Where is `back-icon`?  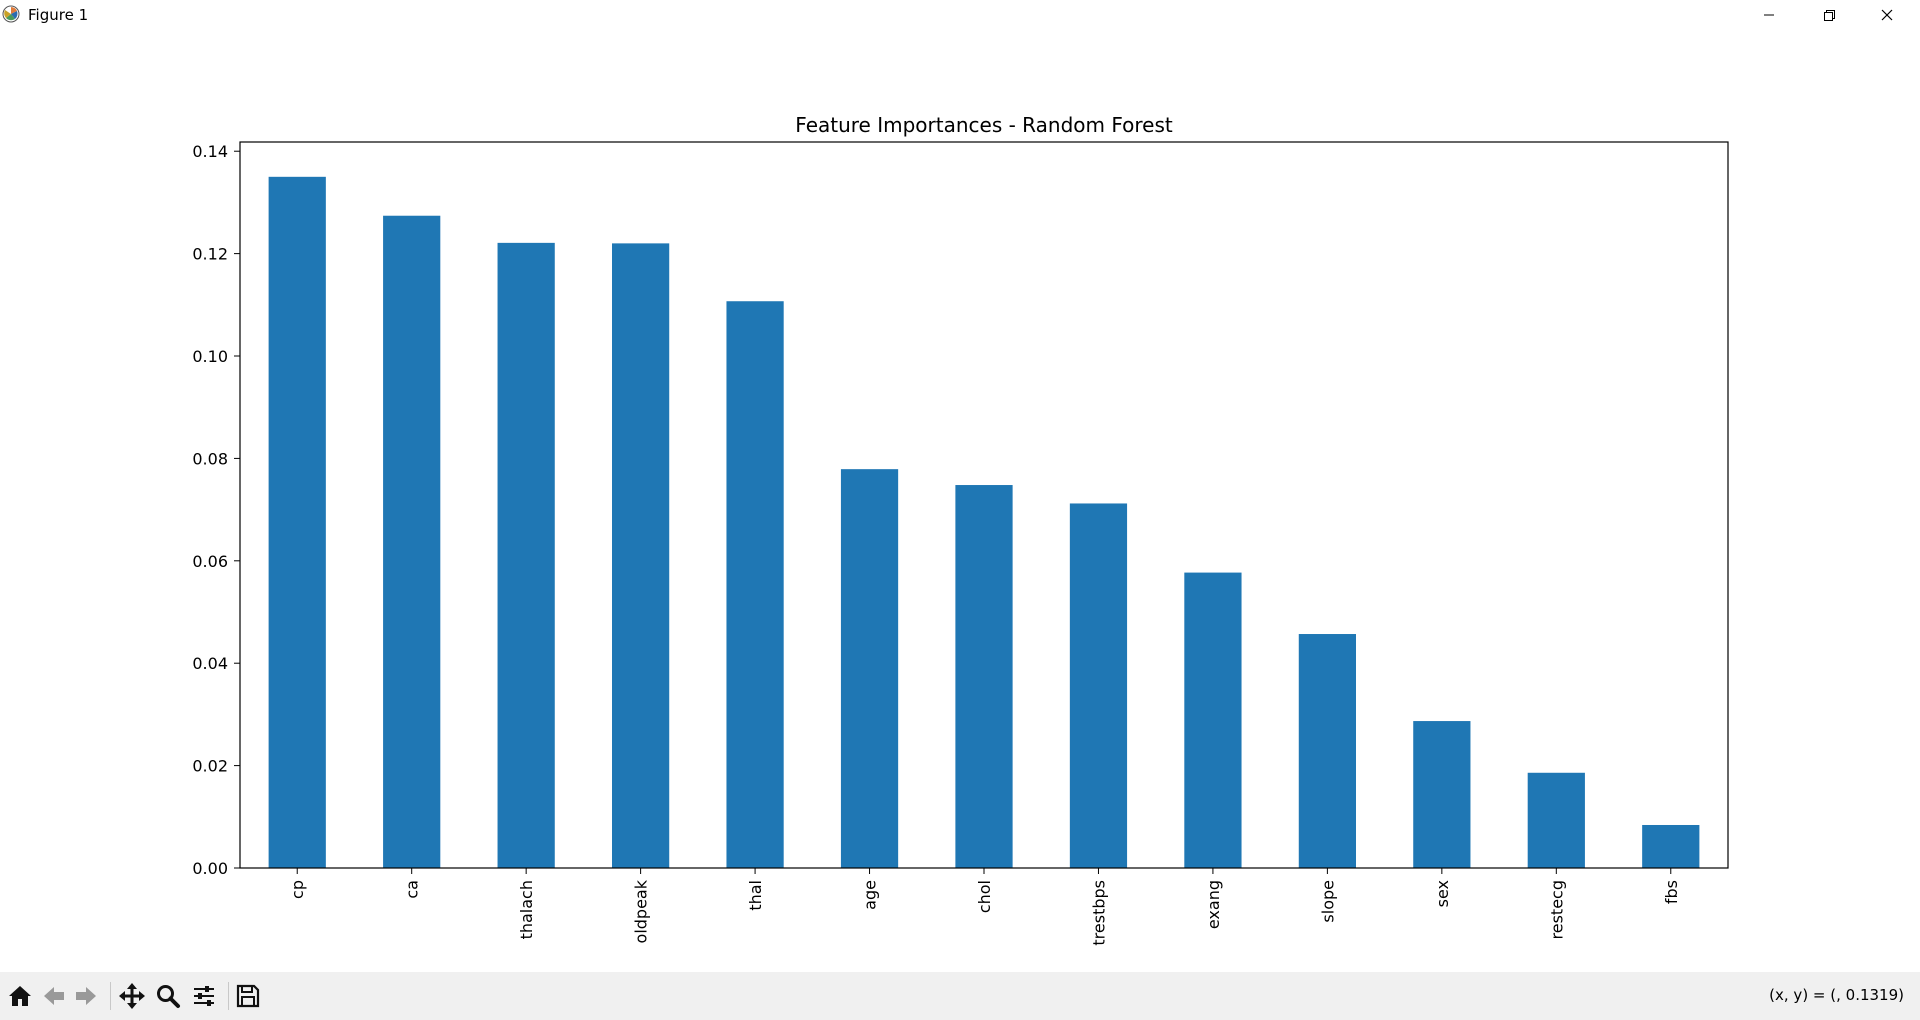
back-icon is located at coordinates (54, 996).